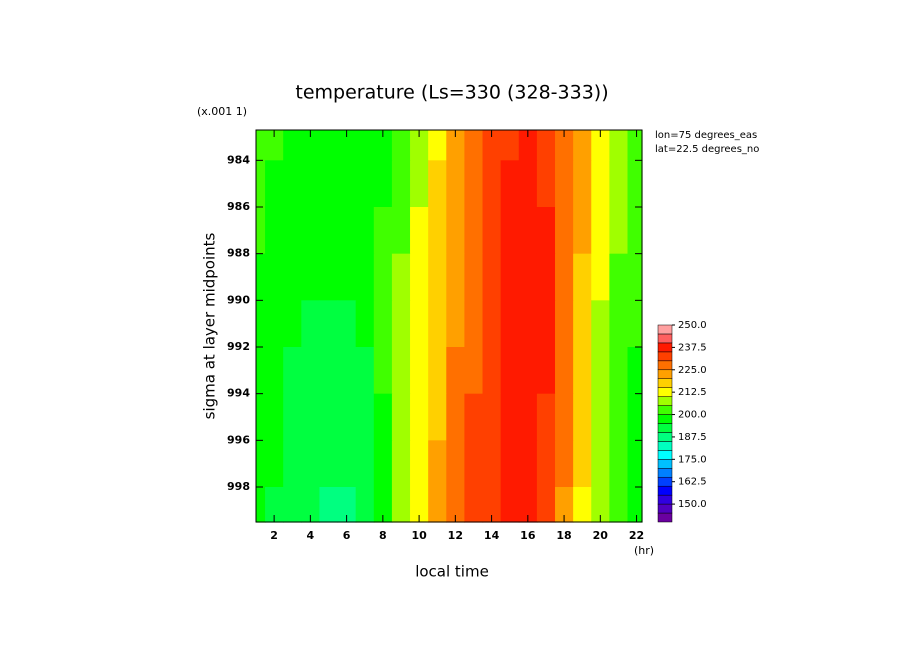  I want to click on y-axis-label: sigma at layer midpoints, so click(210, 325).